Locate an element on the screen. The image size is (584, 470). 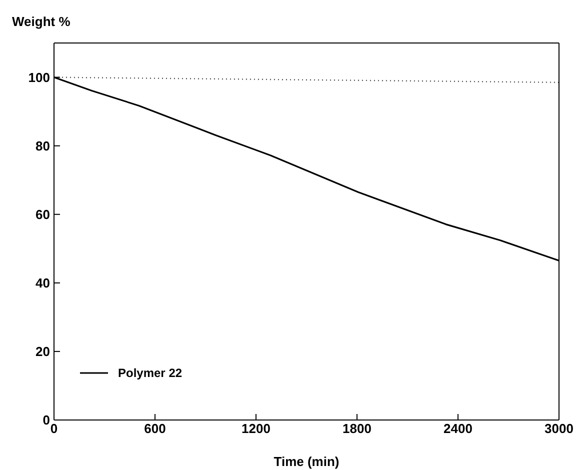
x-tick-label: 3000 is located at coordinates (559, 428).